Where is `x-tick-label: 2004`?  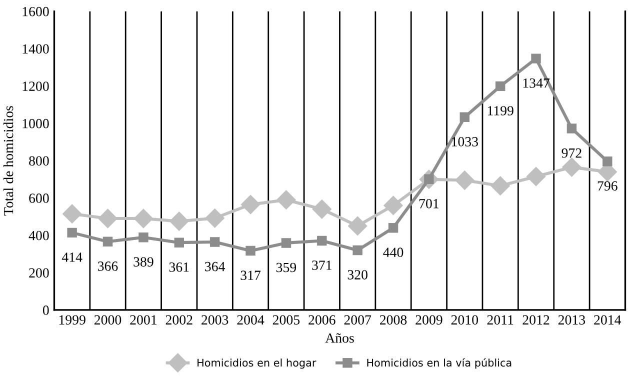 x-tick-label: 2004 is located at coordinates (250, 320).